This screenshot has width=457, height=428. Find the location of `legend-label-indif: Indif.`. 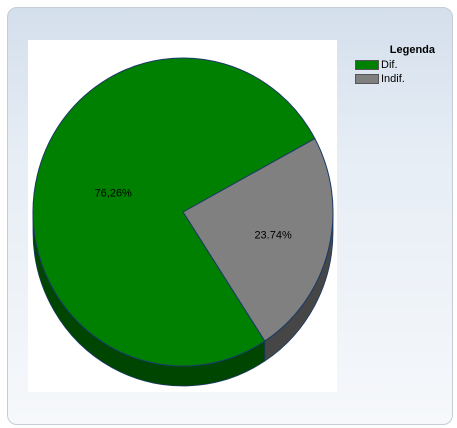

legend-label-indif: Indif. is located at coordinates (393, 79).